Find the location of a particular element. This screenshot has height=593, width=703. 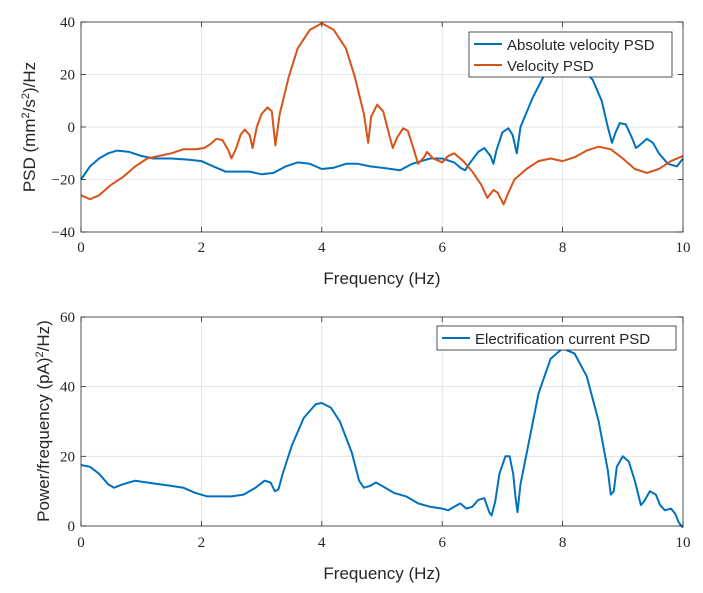

legend-label-absolute-velocity: Absolute velocity PSD is located at coordinates (581, 45).